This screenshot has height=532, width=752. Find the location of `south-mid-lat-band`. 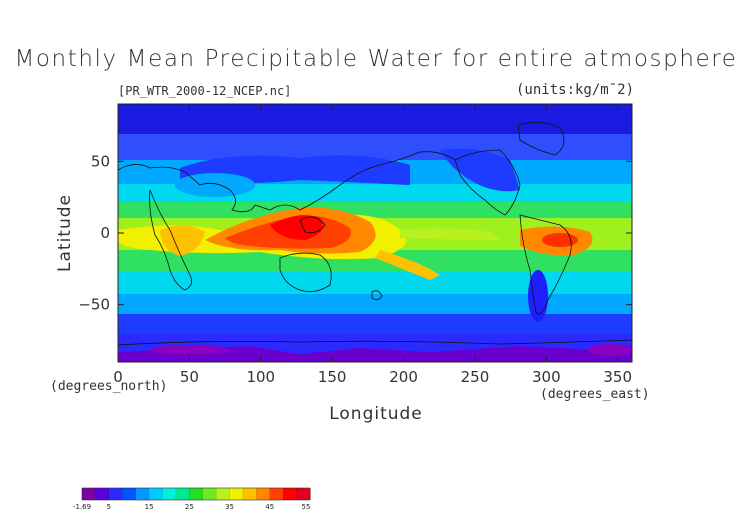

south-mid-lat-band is located at coordinates (375, 305).